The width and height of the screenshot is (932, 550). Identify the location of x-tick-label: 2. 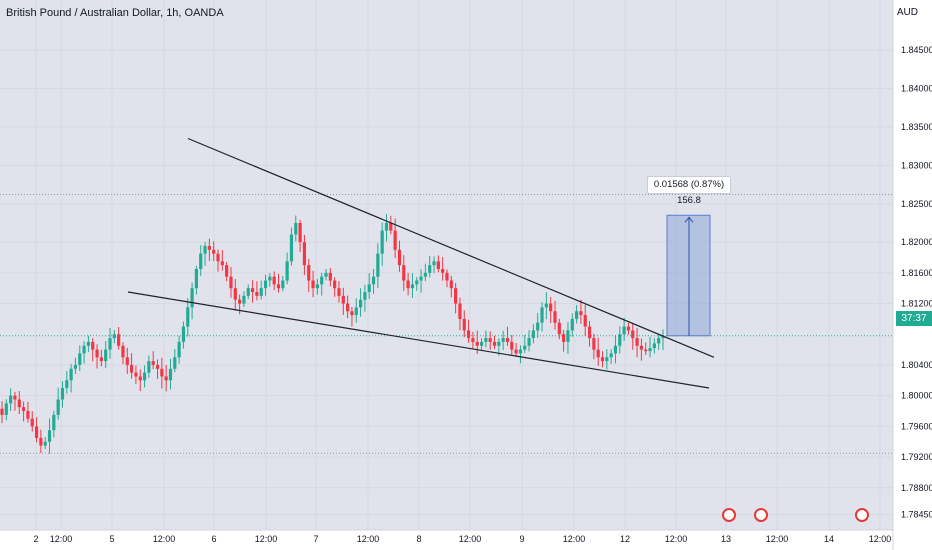
(35, 539).